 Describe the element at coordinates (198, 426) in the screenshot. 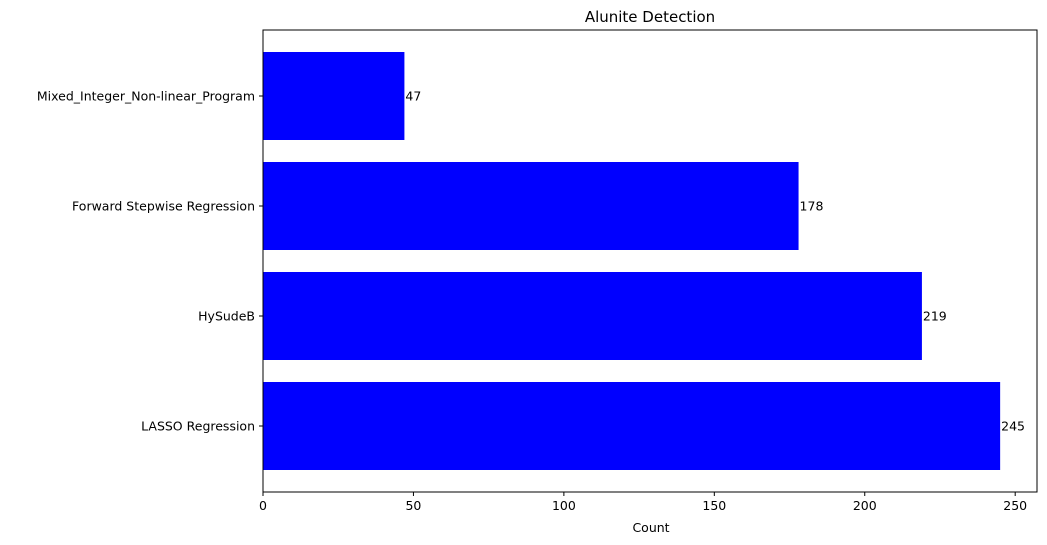

I see `y-tick-label-0: LASSO Regression` at that location.